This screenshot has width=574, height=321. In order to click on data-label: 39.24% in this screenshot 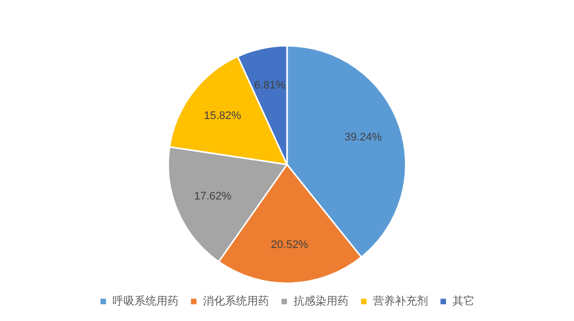, I will do `click(363, 138)`.